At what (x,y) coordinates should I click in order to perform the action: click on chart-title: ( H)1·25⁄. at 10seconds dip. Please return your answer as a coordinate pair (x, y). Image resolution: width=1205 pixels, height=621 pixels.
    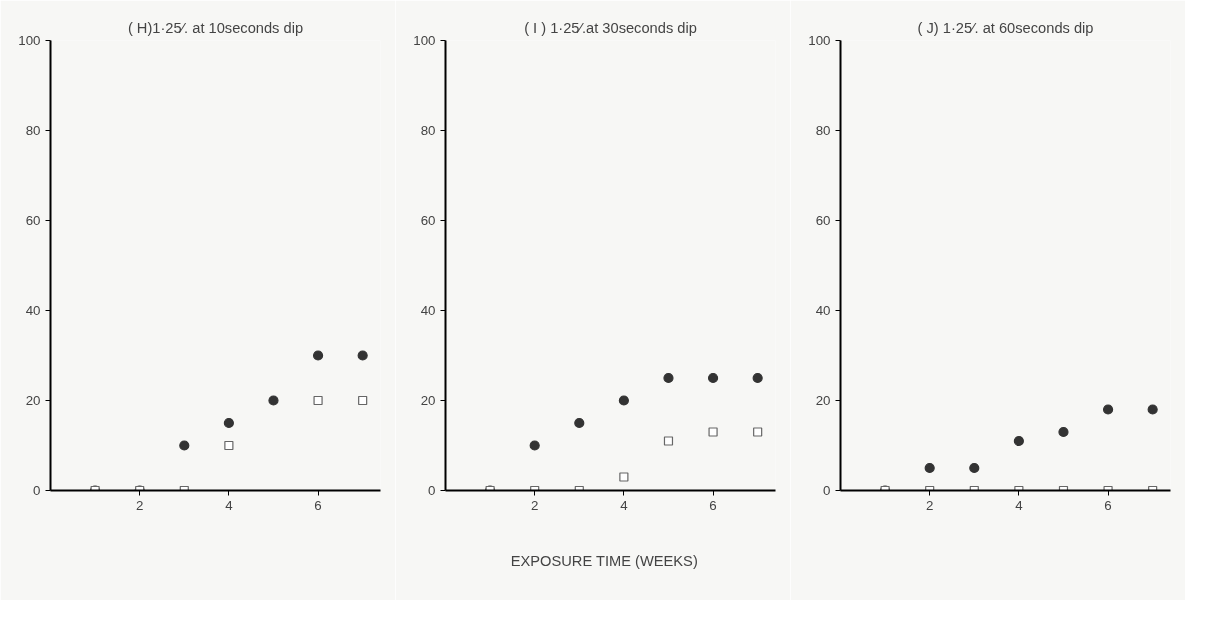
    Looking at the image, I should click on (215, 27).